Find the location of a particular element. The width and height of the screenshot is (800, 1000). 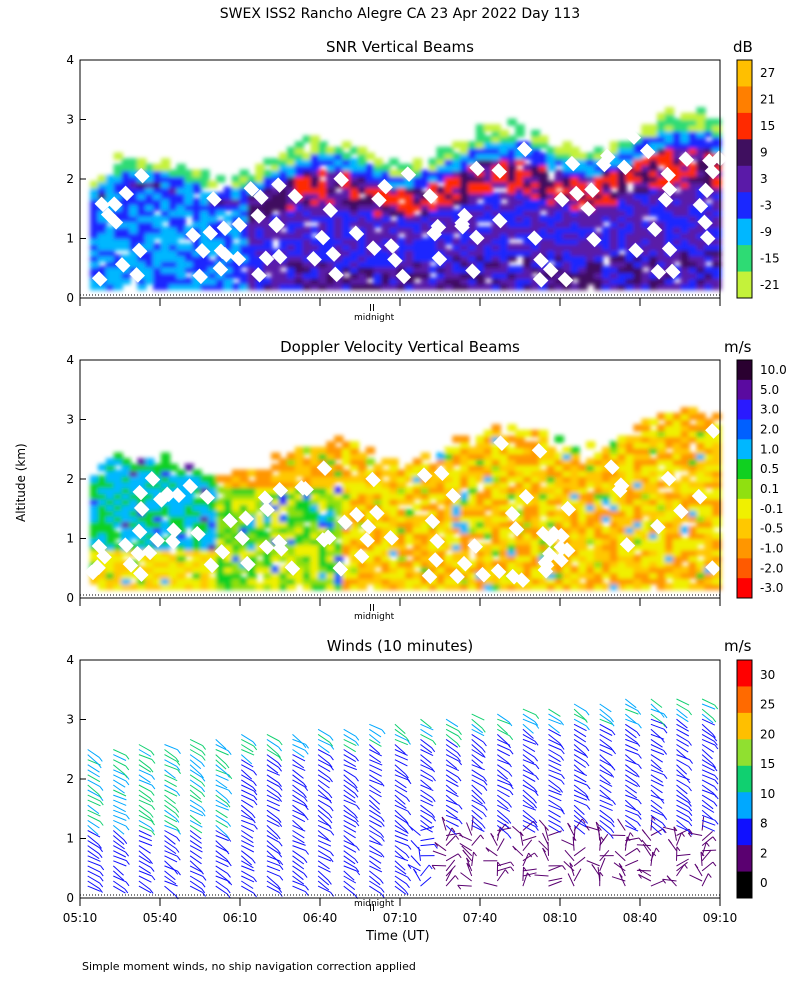

doppler-gap is located at coordinates (526, 497).